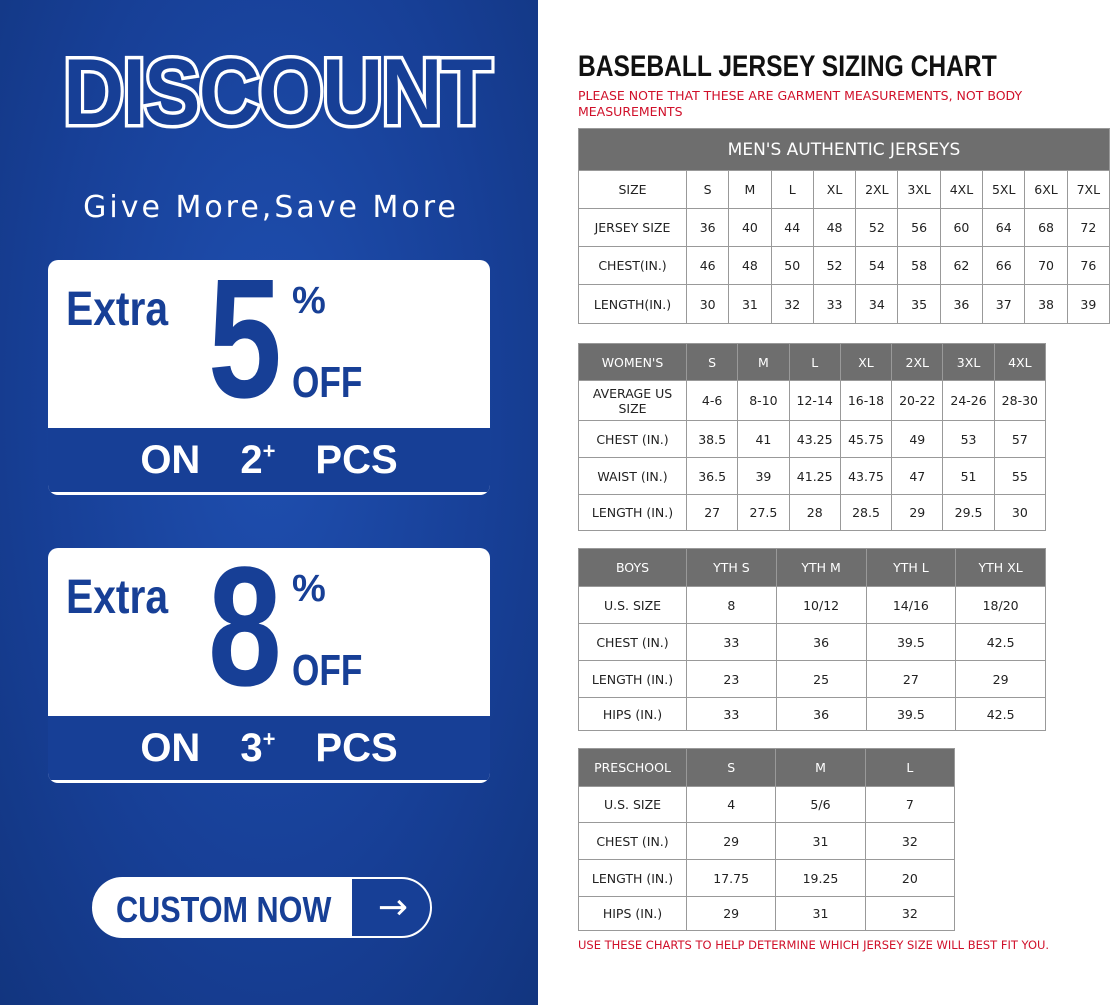 The image size is (1116, 1005). Describe the element at coordinates (1088, 304) in the screenshot. I see `table-cell: 39` at that location.